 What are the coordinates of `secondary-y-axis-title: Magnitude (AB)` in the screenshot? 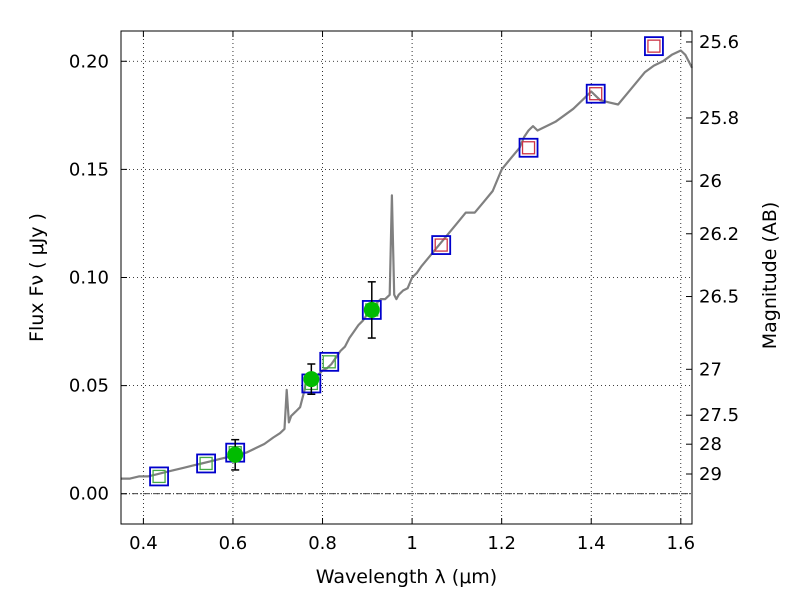 It's located at (770, 276).